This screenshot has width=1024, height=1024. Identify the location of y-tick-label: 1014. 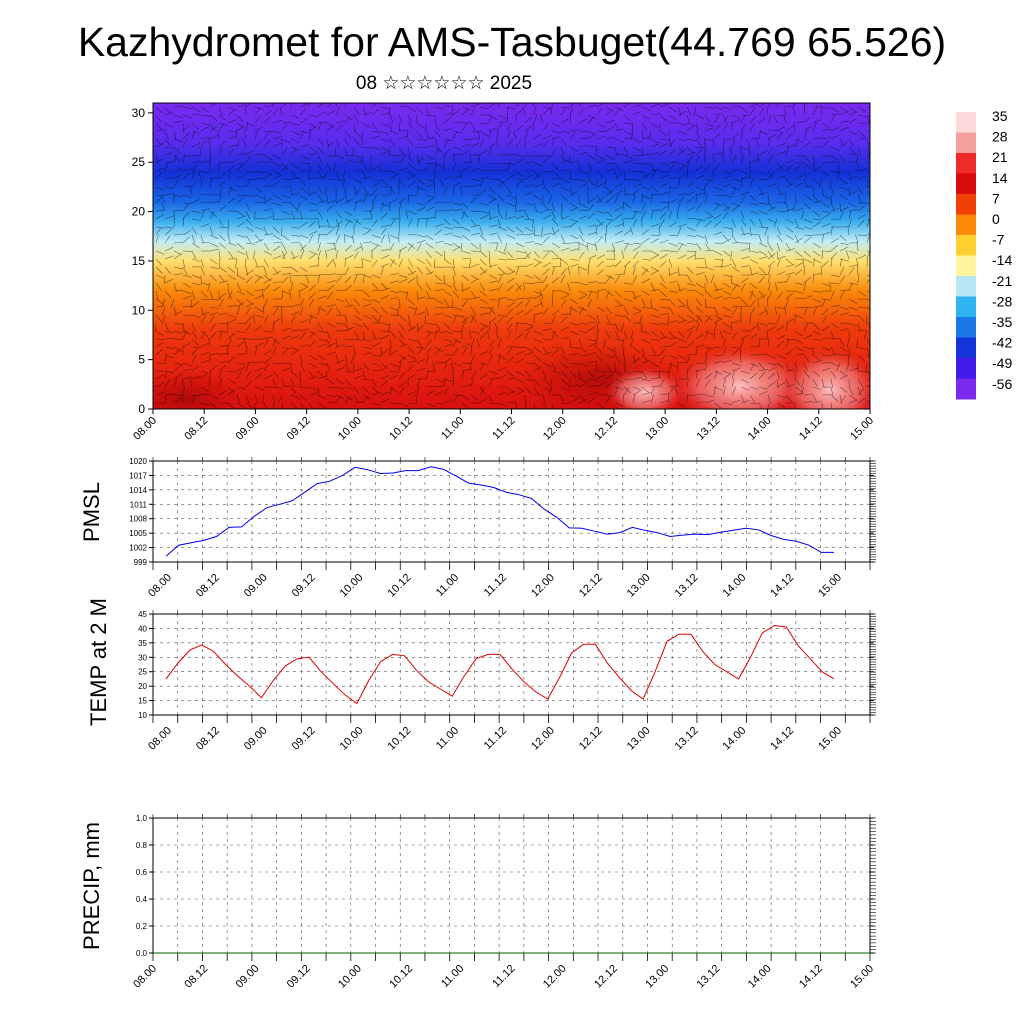
(138, 490).